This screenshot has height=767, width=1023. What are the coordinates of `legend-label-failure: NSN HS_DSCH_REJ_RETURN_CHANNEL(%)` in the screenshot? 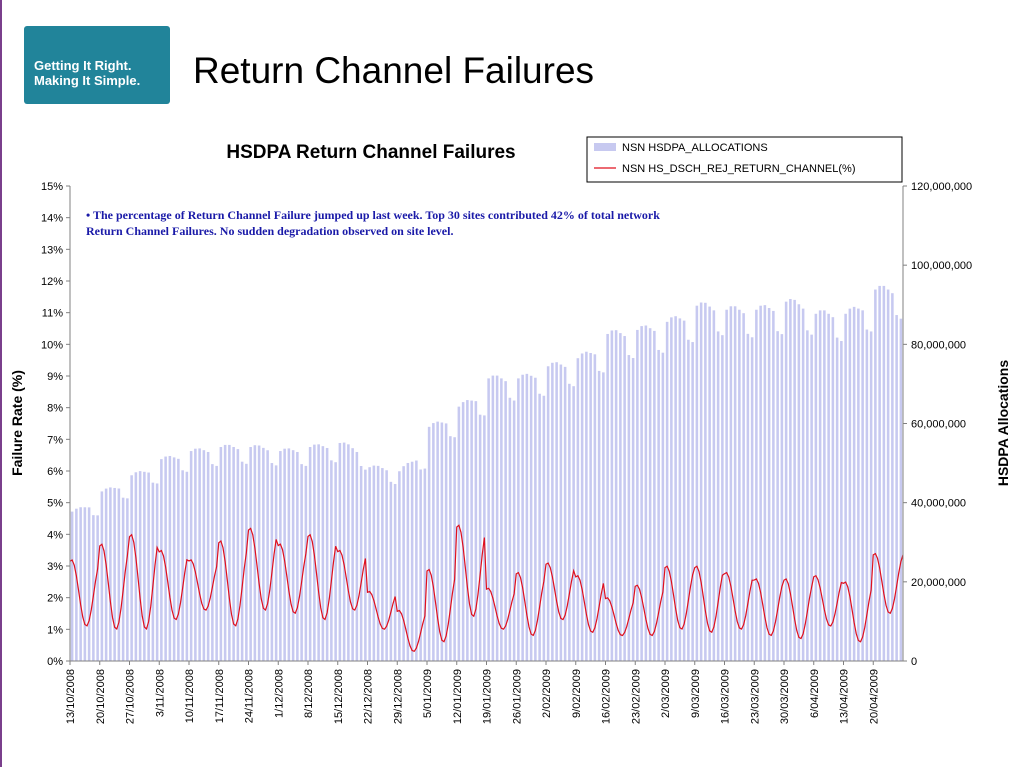 It's located at (739, 169).